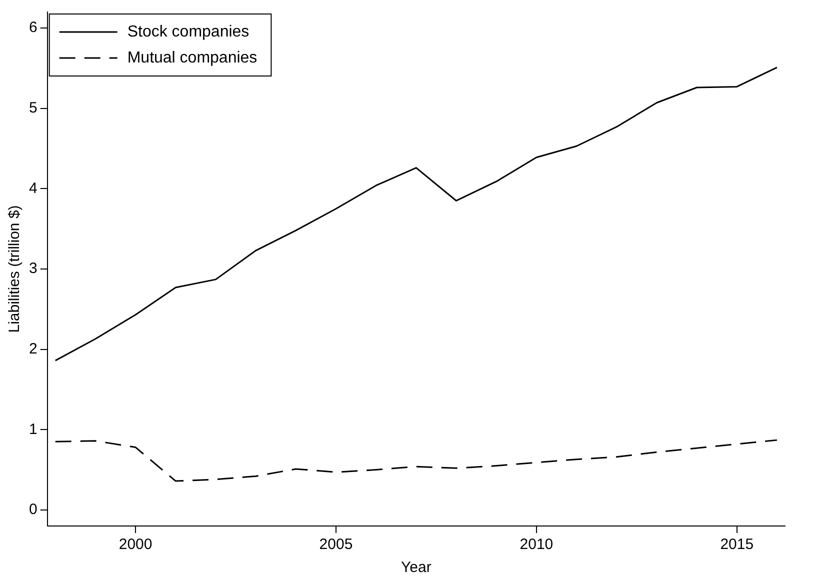  What do you see at coordinates (188, 31) in the screenshot?
I see `legend-label: Stock companies` at bounding box center [188, 31].